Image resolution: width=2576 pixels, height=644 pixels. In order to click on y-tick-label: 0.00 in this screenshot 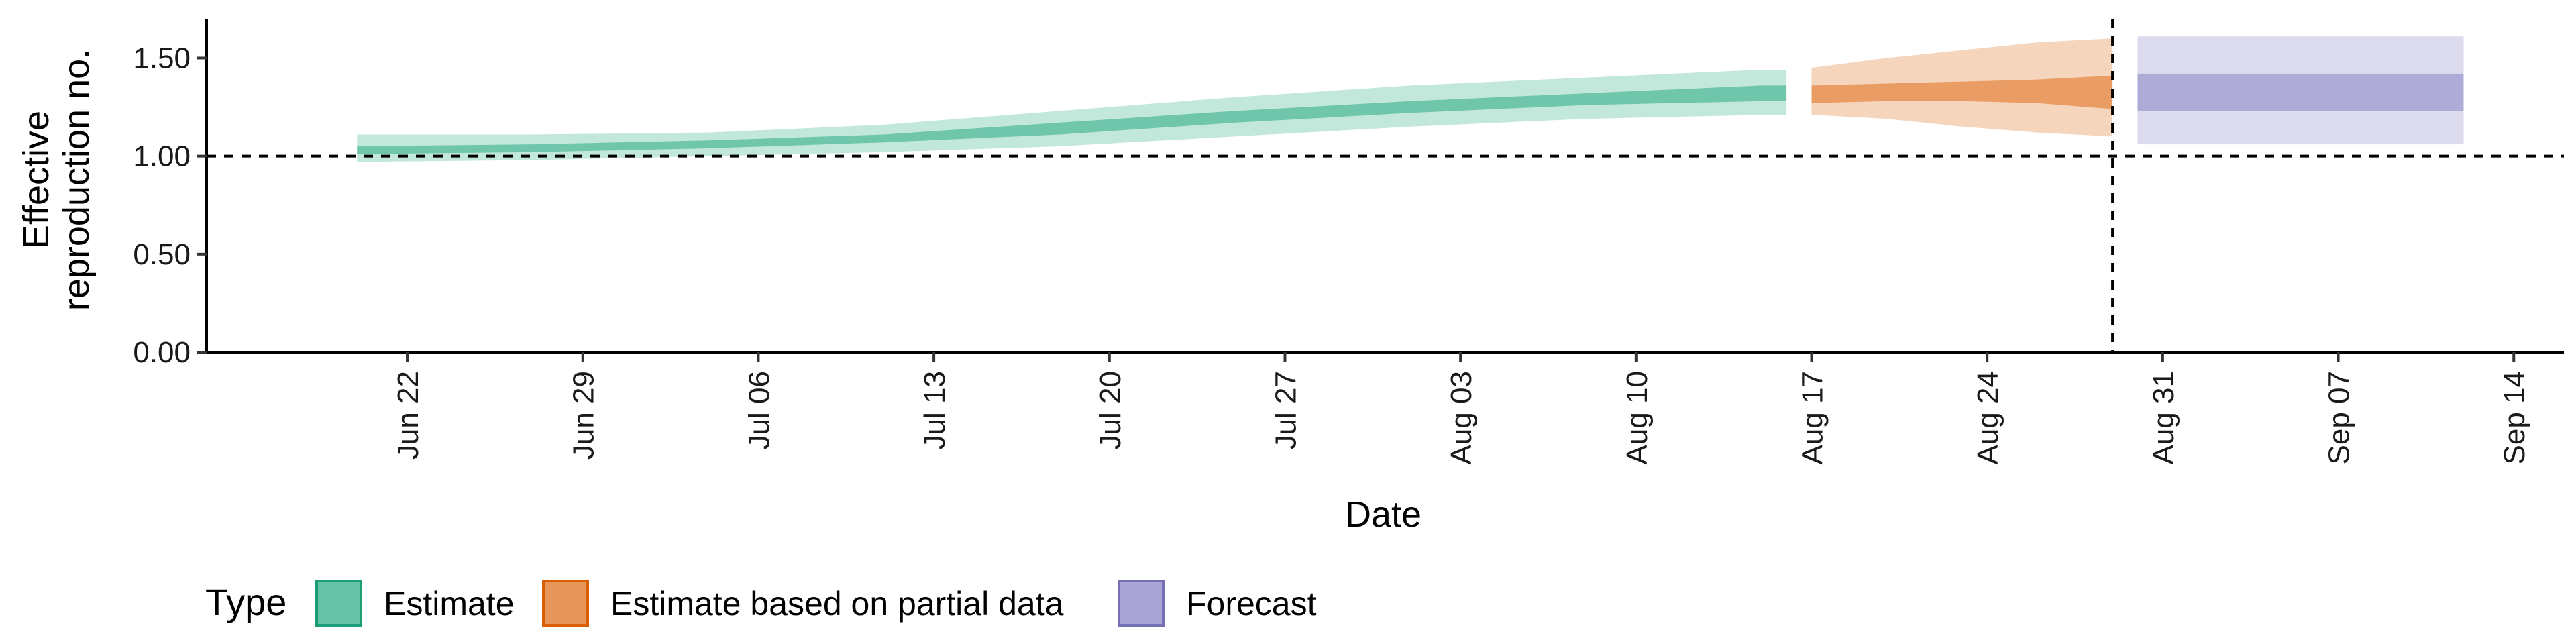, I will do `click(162, 352)`.